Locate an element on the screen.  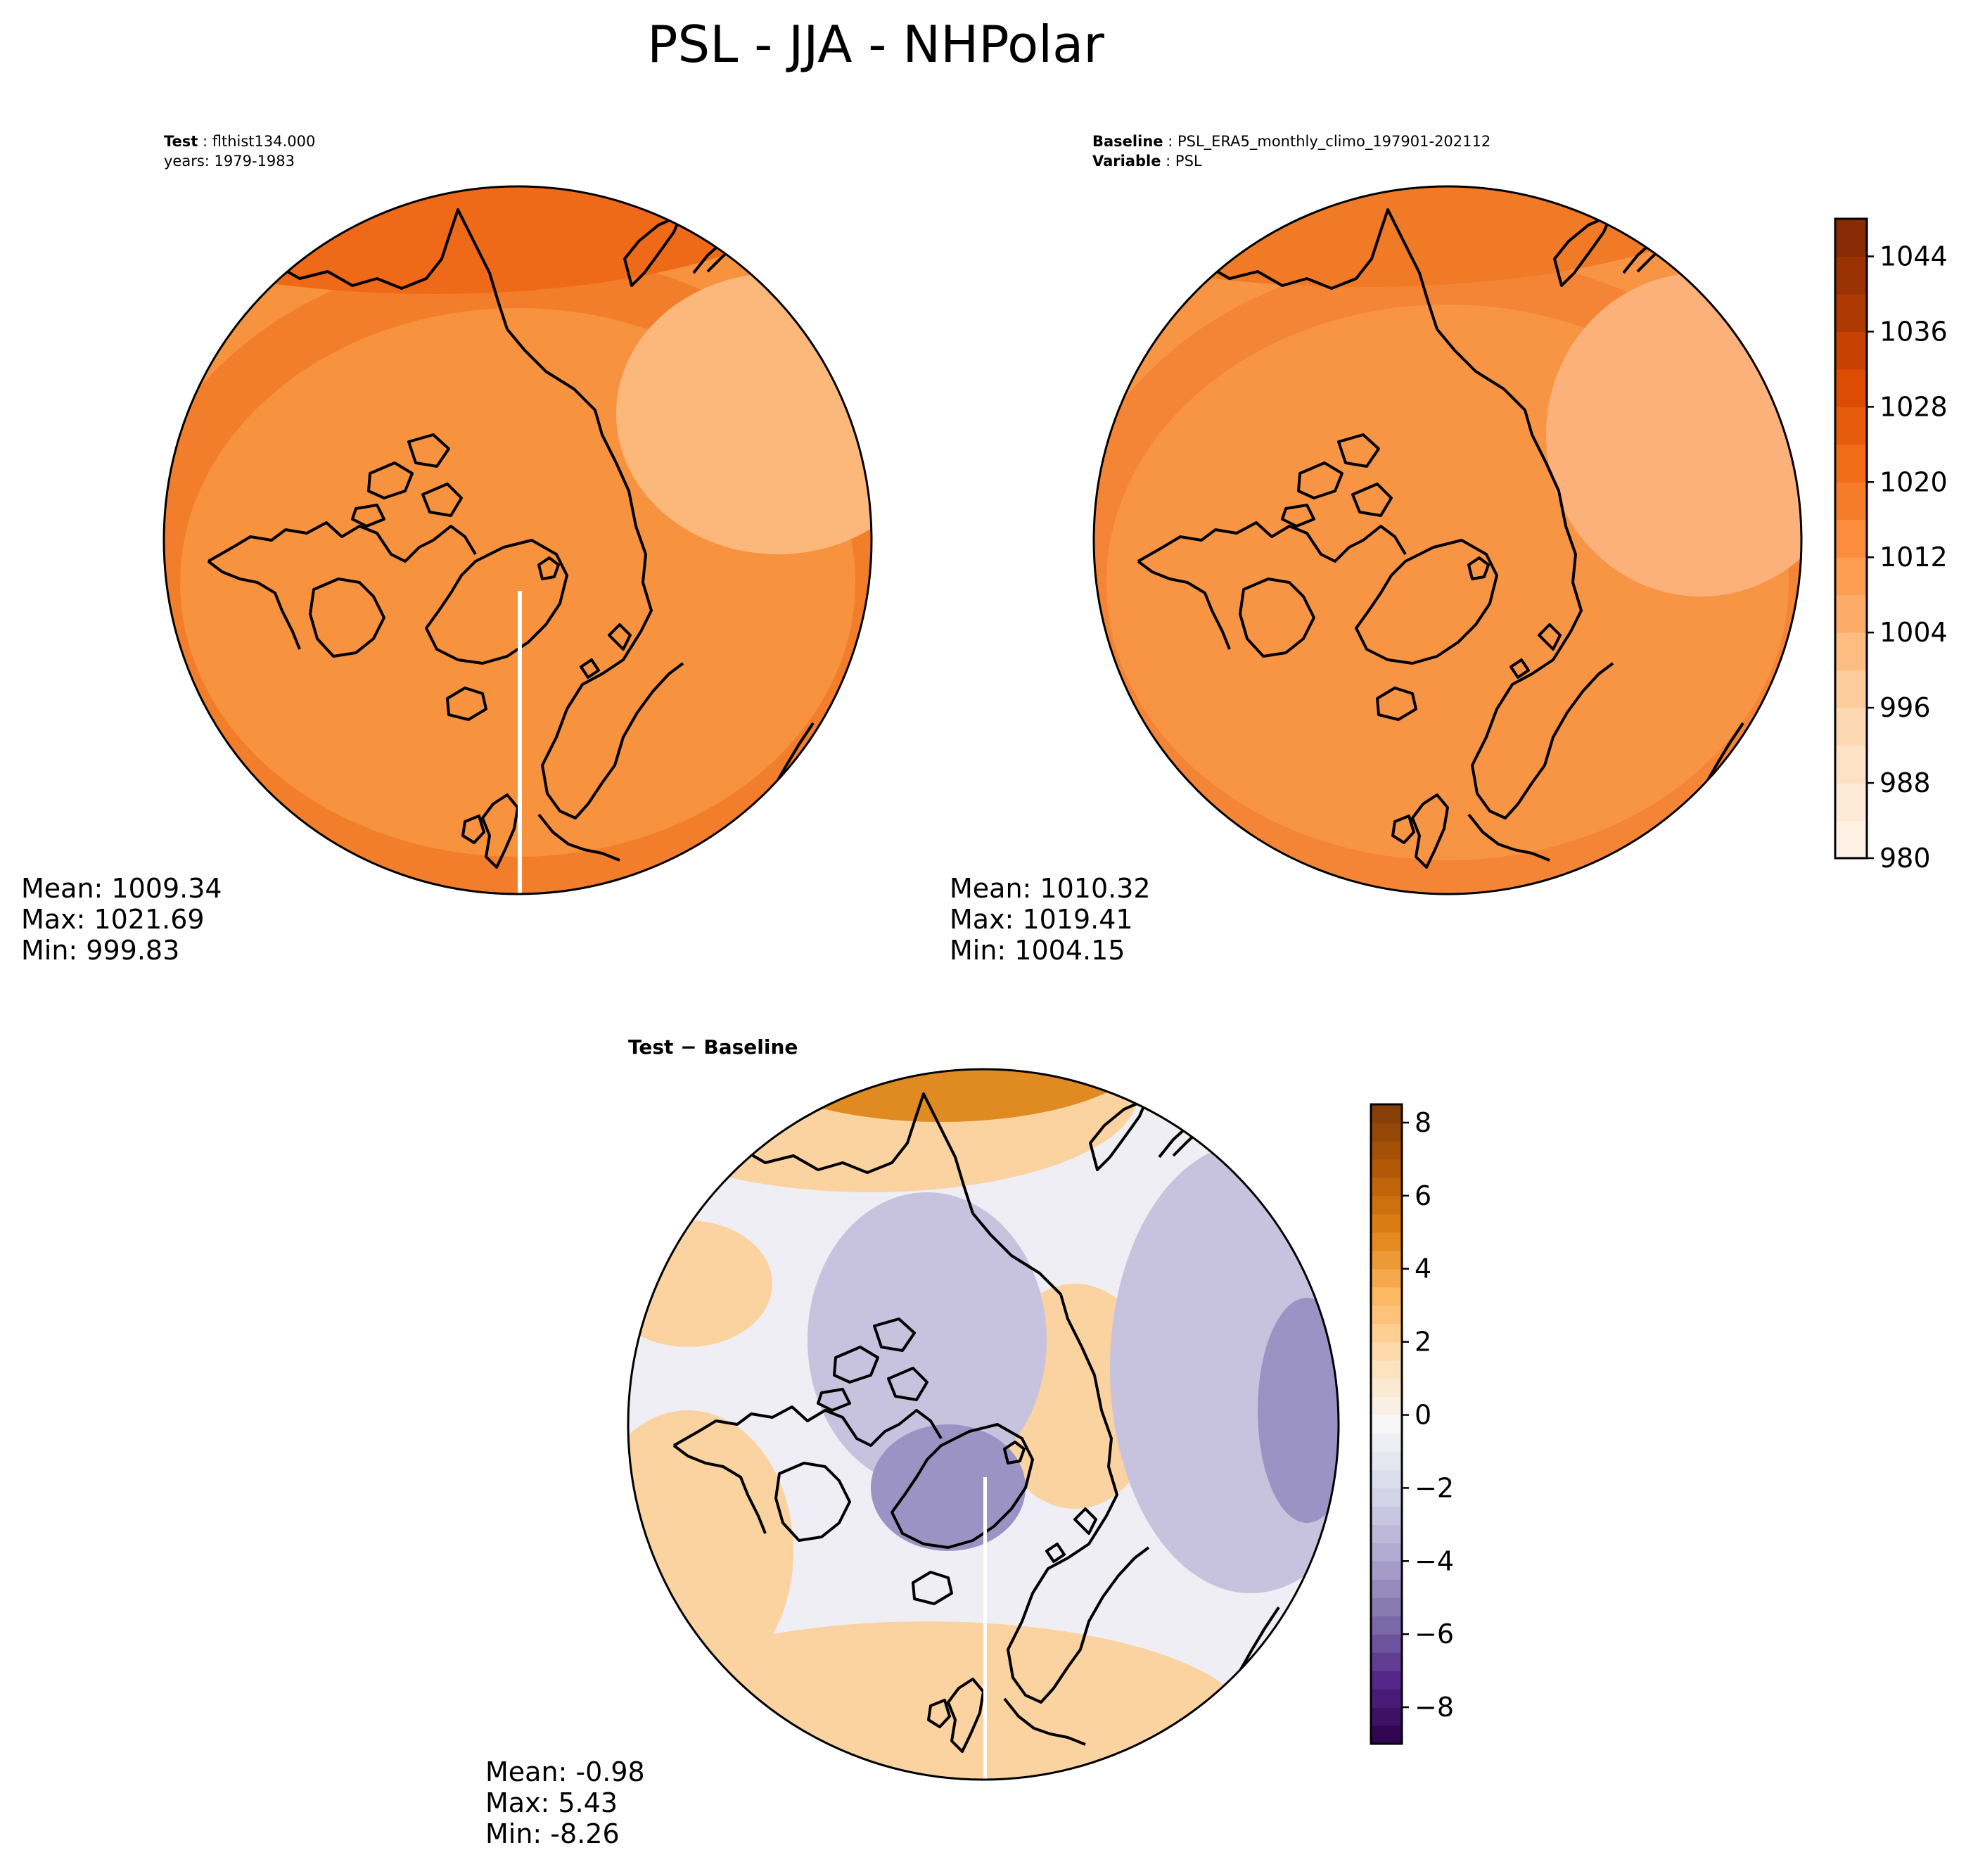
test-label: Test : flthist134.000 is located at coordinates (240, 141).